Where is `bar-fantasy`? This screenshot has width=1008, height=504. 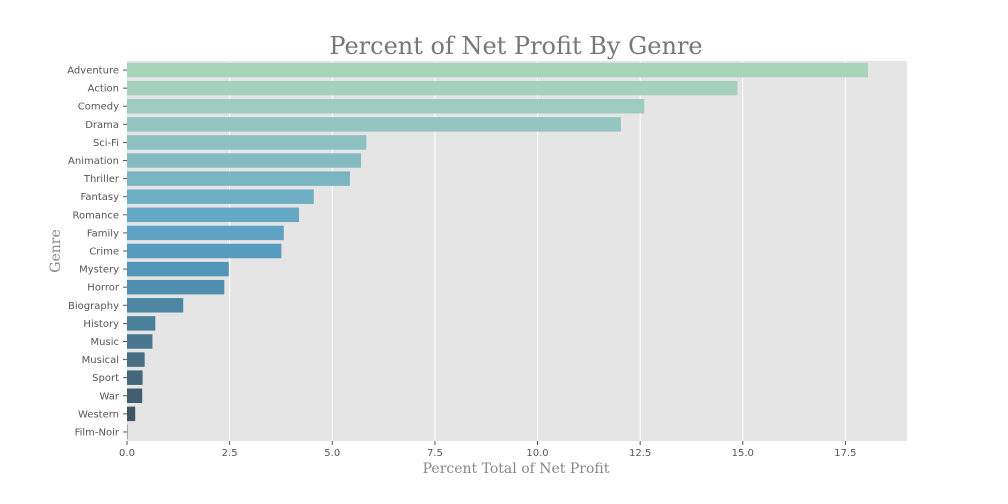 bar-fantasy is located at coordinates (220, 196).